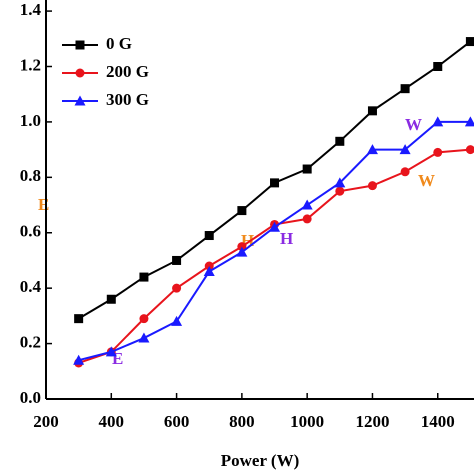 This screenshot has width=474, height=474. Describe the element at coordinates (242, 421) in the screenshot. I see `x-tick-label: 800` at that location.